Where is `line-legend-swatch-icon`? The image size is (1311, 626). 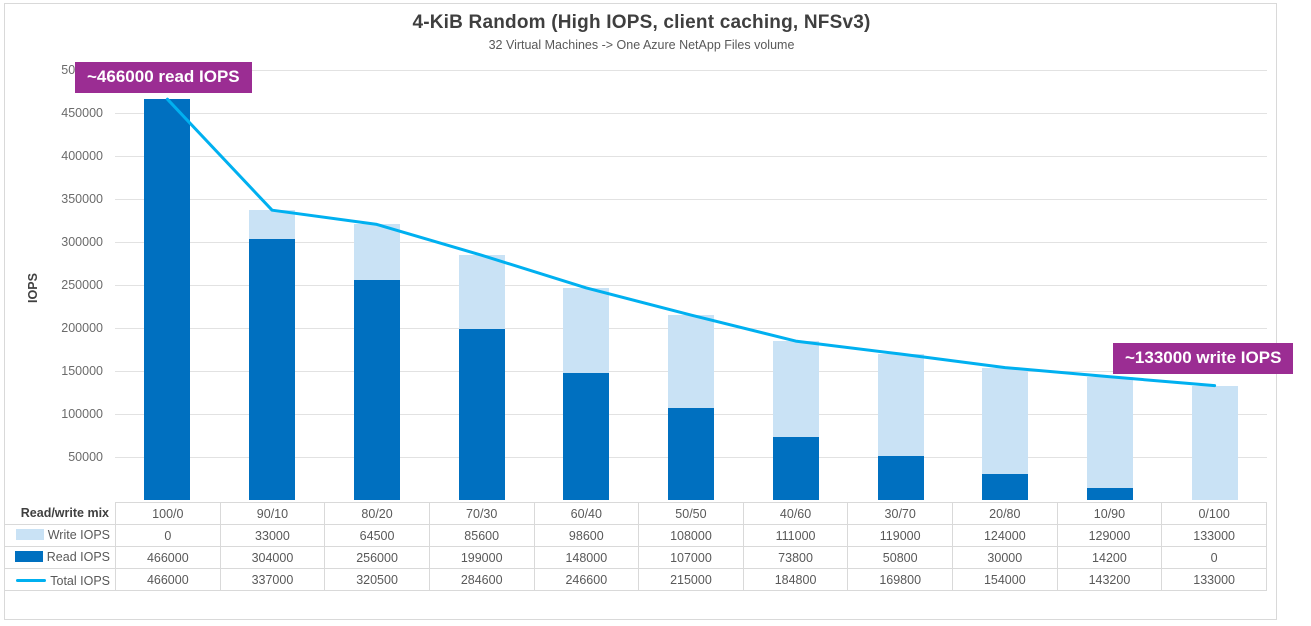 line-legend-swatch-icon is located at coordinates (31, 581).